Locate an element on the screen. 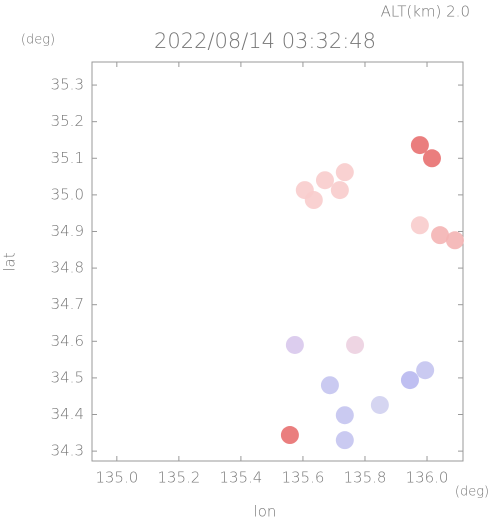  y-tick-label: 35.3 is located at coordinates (67, 85).